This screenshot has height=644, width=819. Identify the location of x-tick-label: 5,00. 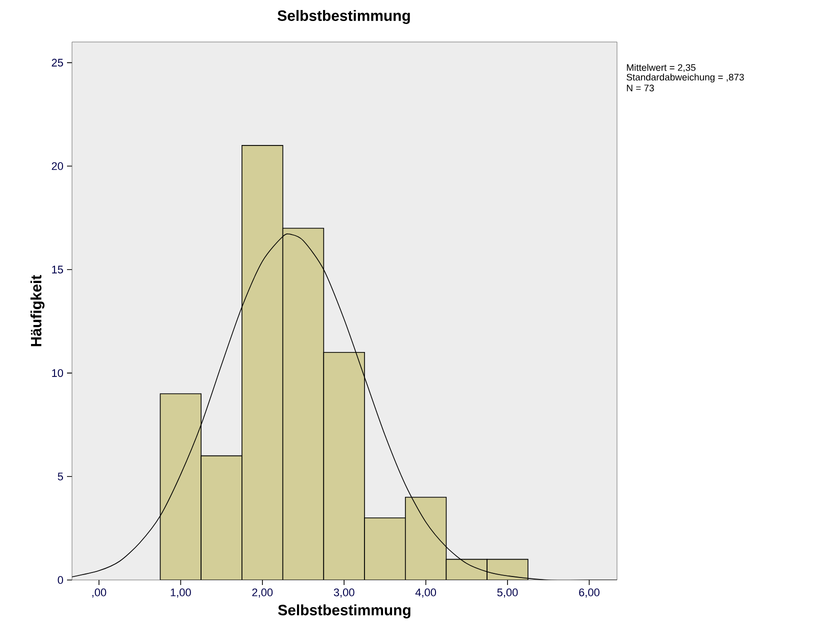
(507, 593).